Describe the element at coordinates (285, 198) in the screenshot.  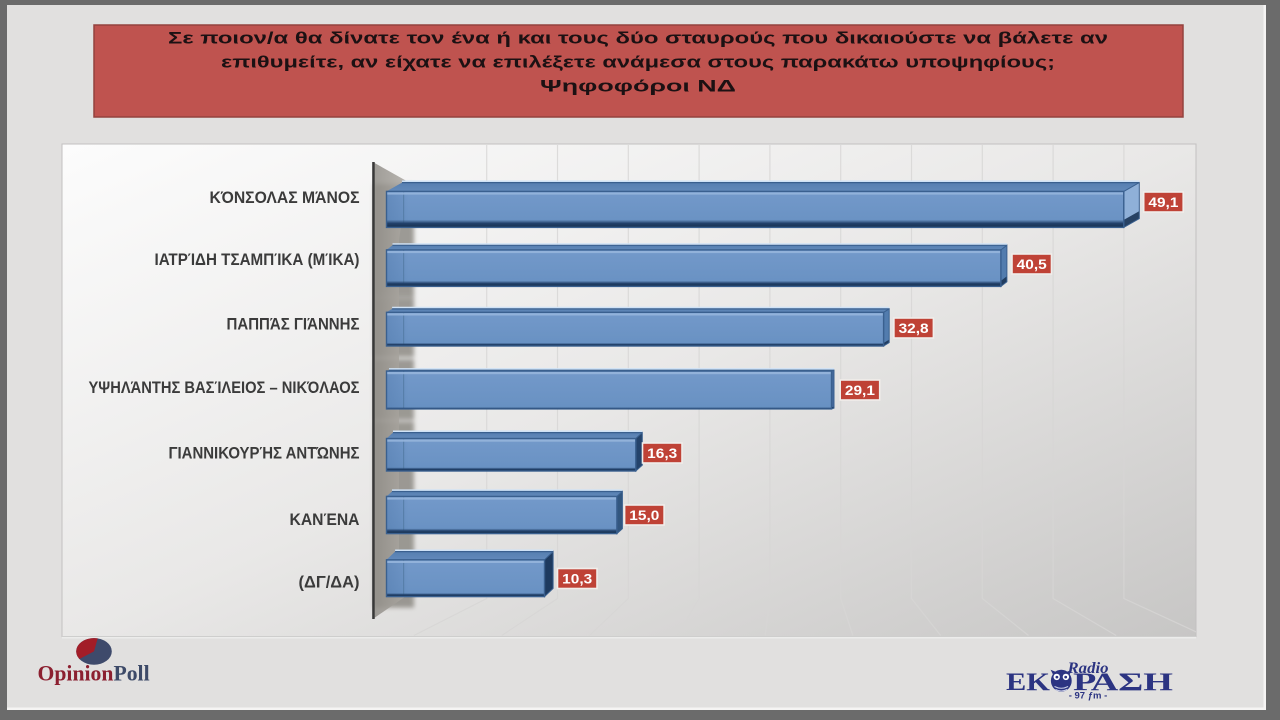
I see `svg-text: ΚΌΝΣΟΛΑΣ ΜΆΝΟΣ` at that location.